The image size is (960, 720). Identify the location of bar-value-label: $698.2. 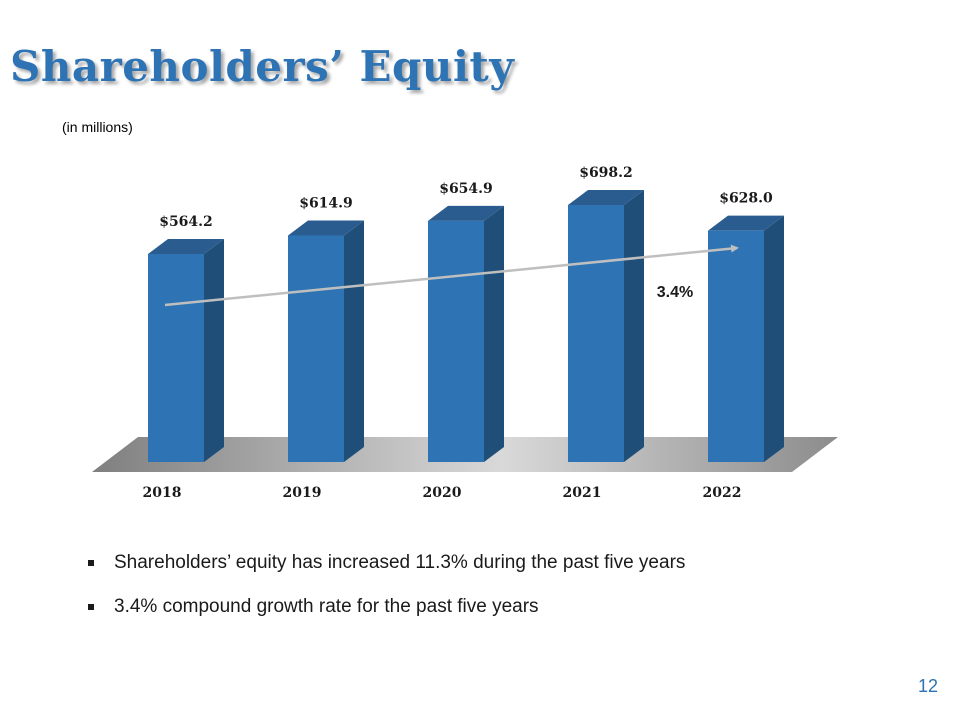
(606, 173).